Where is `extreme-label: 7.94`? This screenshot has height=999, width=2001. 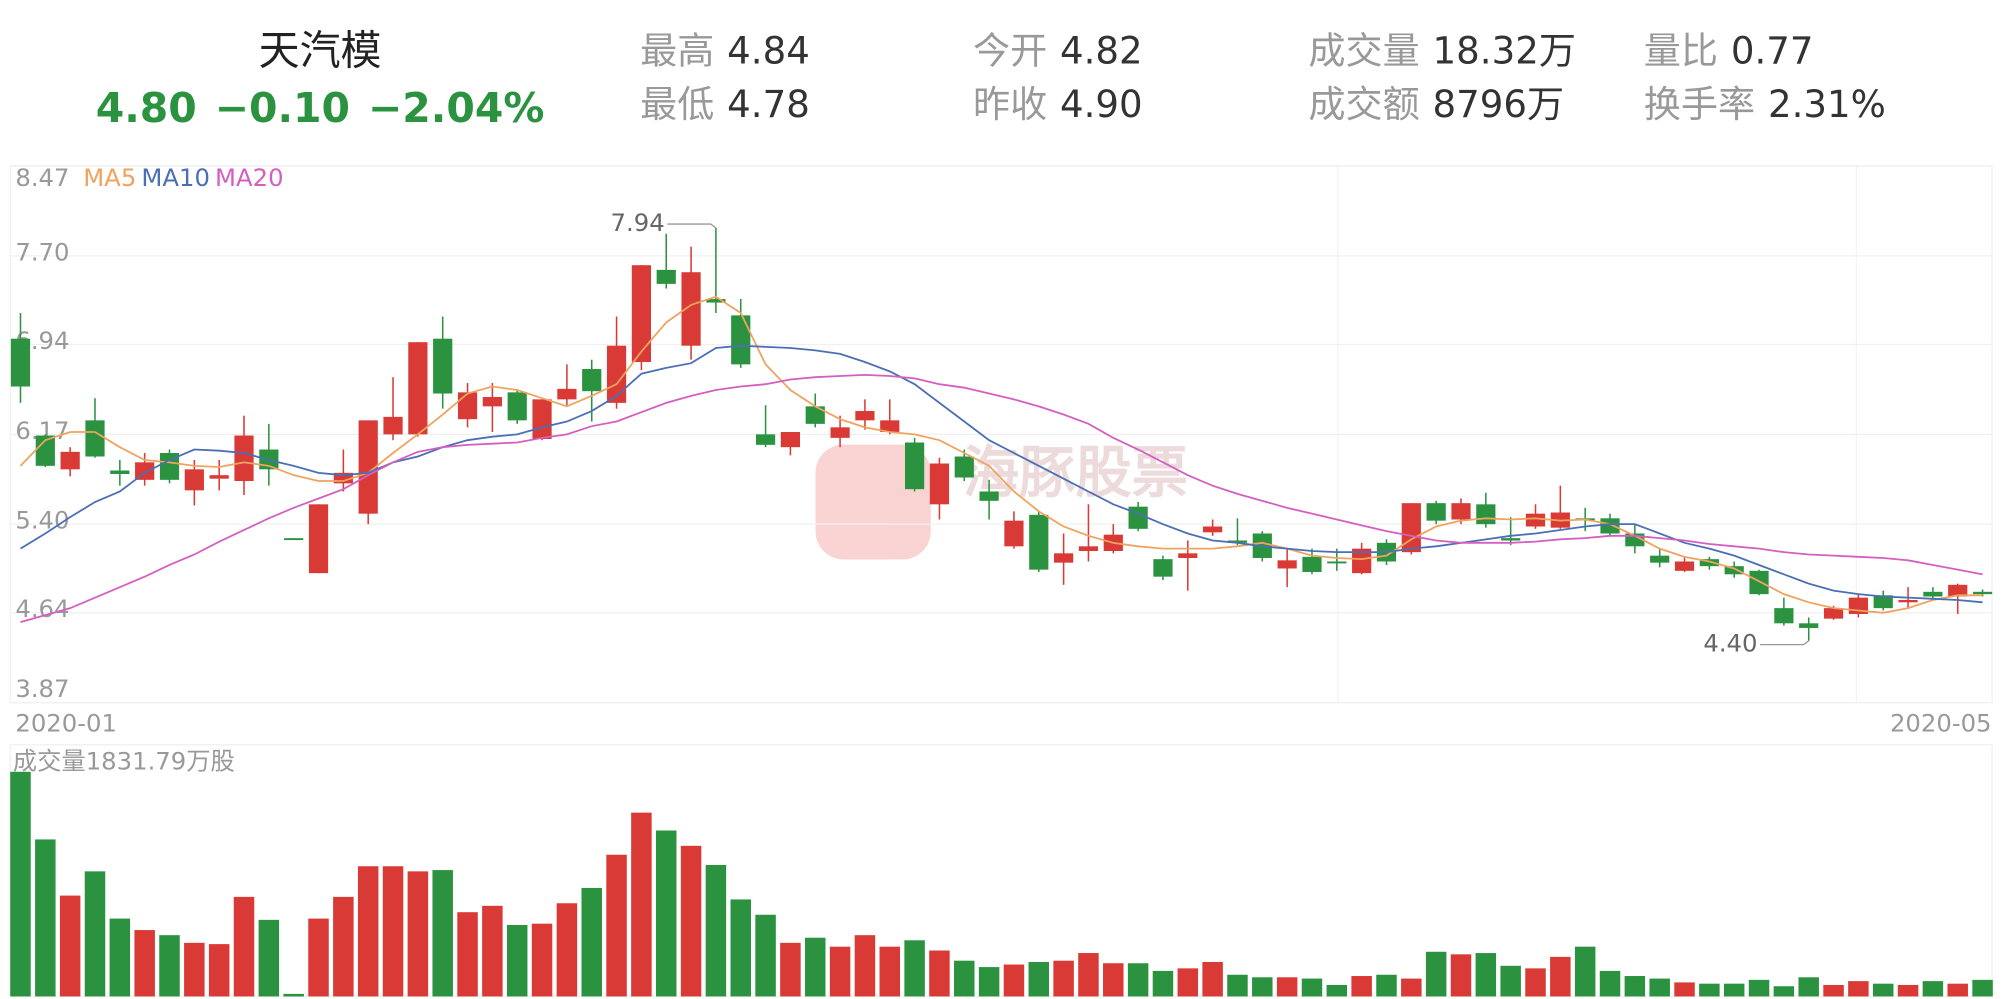
extreme-label: 7.94 is located at coordinates (638, 222).